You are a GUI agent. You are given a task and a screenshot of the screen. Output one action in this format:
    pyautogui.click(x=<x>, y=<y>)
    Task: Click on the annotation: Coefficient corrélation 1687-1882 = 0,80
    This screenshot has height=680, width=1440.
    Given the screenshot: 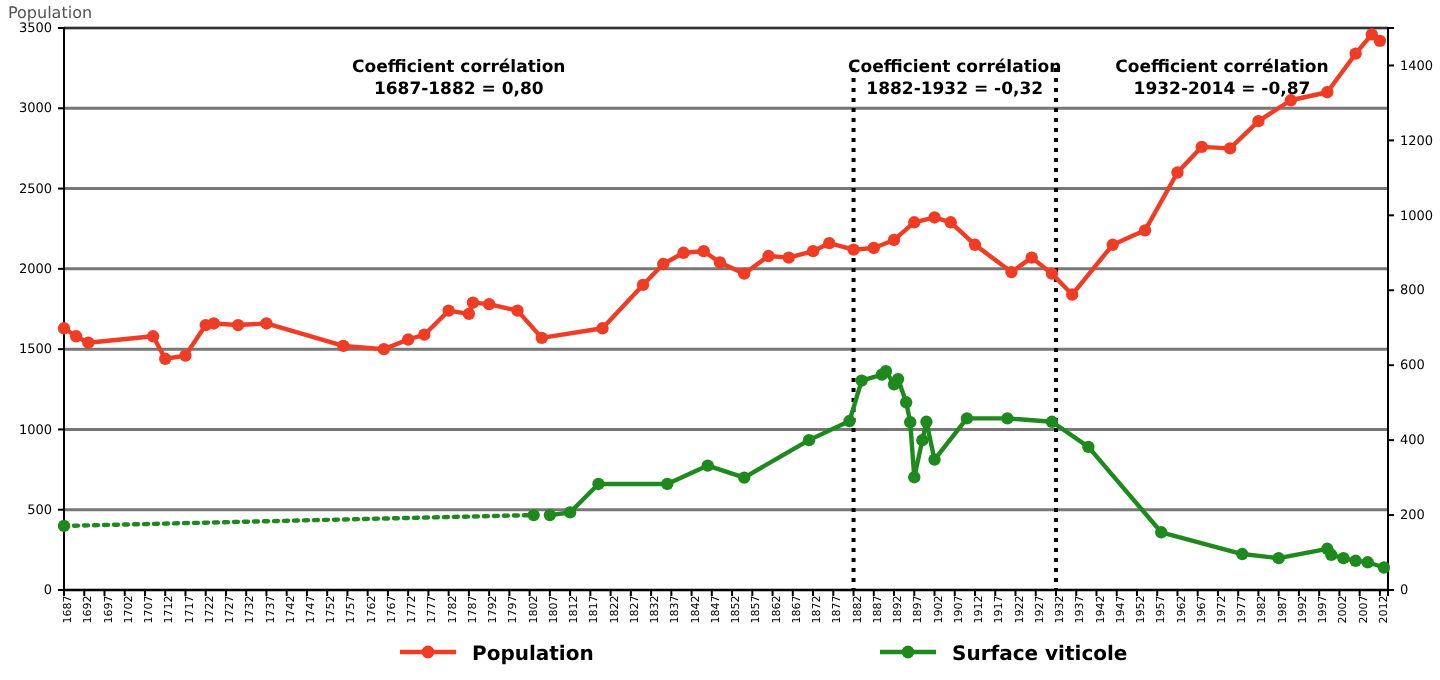 What is the action you would take?
    pyautogui.click(x=459, y=79)
    